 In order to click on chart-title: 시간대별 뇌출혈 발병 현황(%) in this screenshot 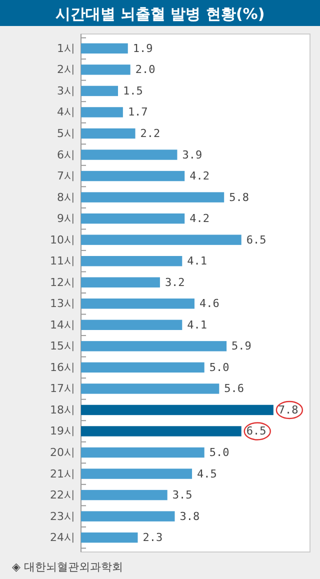, I will do `click(160, 14)`.